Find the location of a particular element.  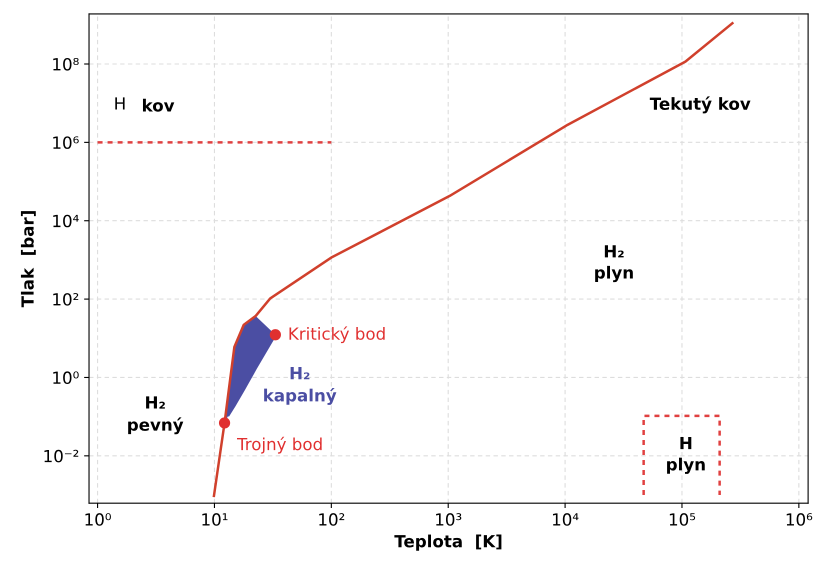

annotation: H plyn is located at coordinates (686, 455).